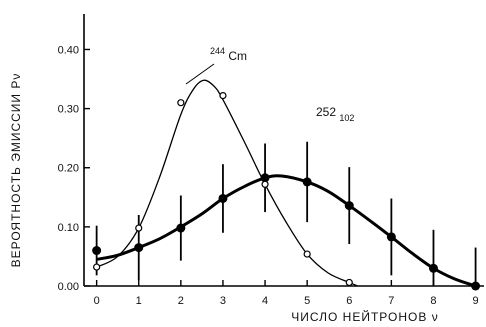 The height and width of the screenshot is (327, 486). What do you see at coordinates (68, 50) in the screenshot?
I see `y-tick-label: 0.40` at bounding box center [68, 50].